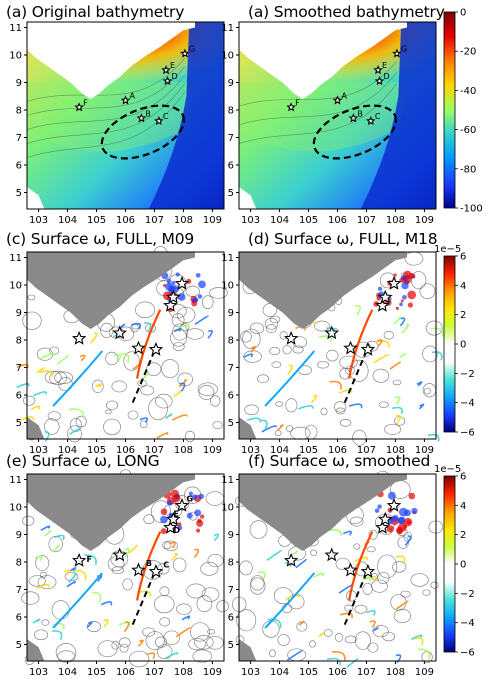  What do you see at coordinates (467, 433) in the screenshot?
I see `colorbar-tick-label: −6` at bounding box center [467, 433].